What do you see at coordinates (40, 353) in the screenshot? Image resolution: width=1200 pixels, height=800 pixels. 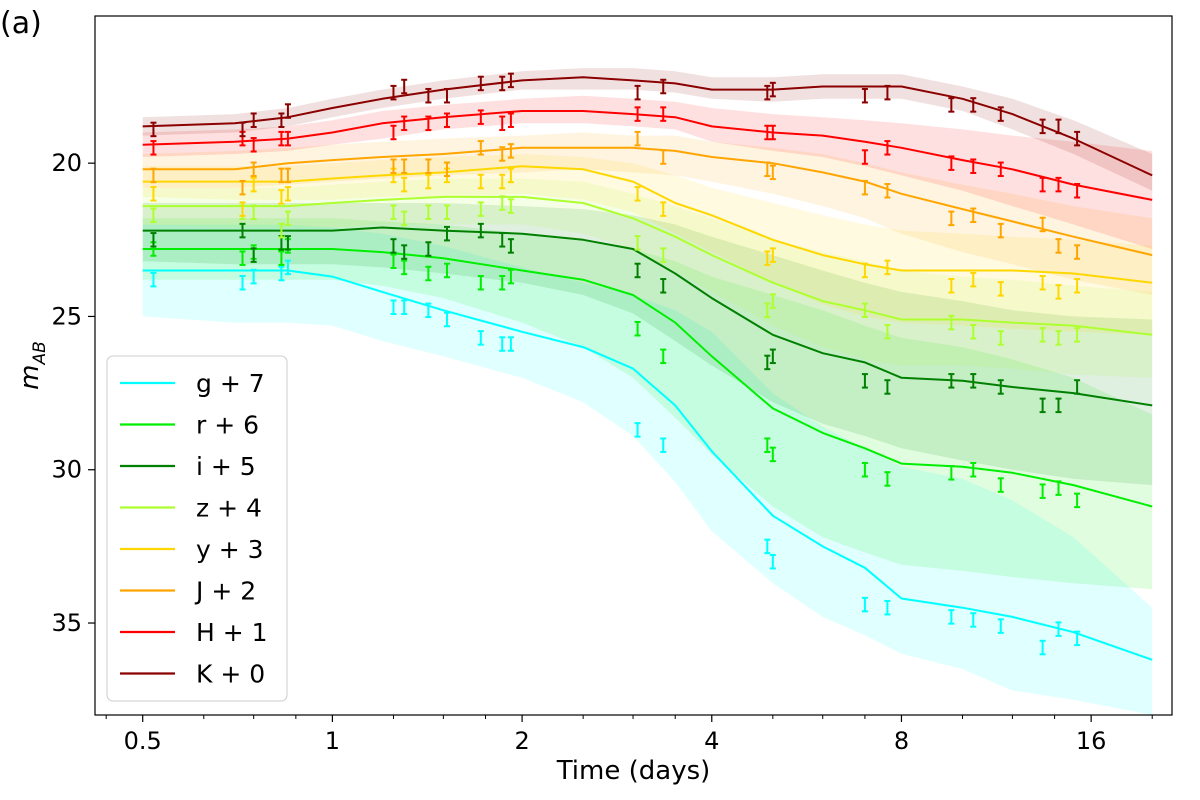 I see `y-axis-title-subscript: AB` at bounding box center [40, 353].